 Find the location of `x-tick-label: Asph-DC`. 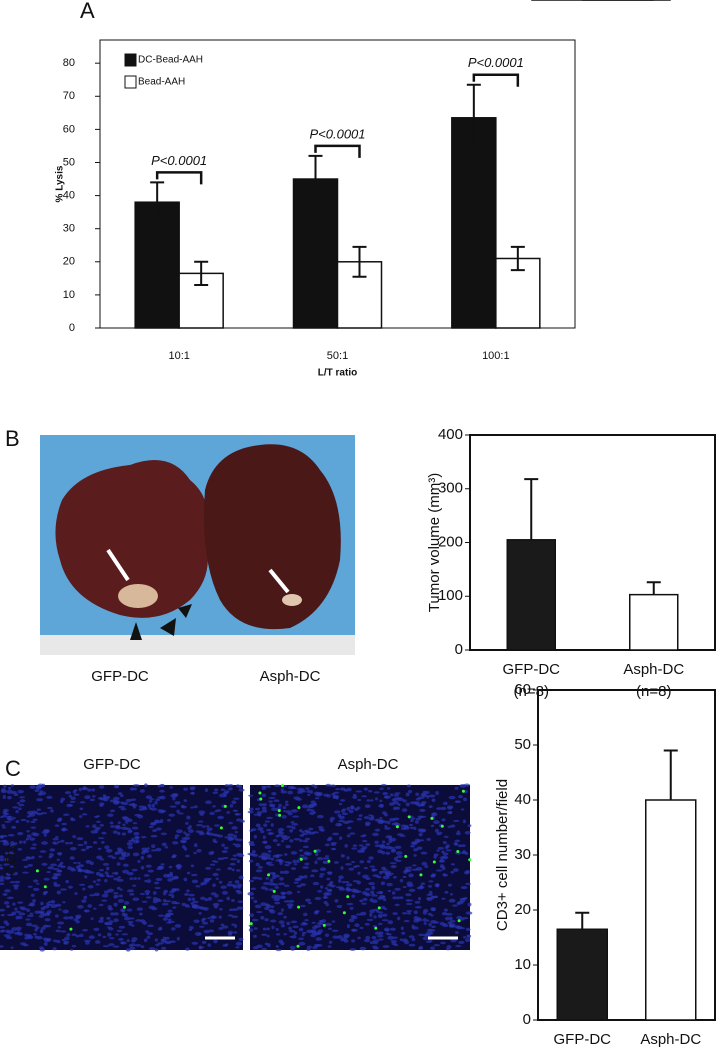

x-tick-label: Asph-DC is located at coordinates (653, 669).